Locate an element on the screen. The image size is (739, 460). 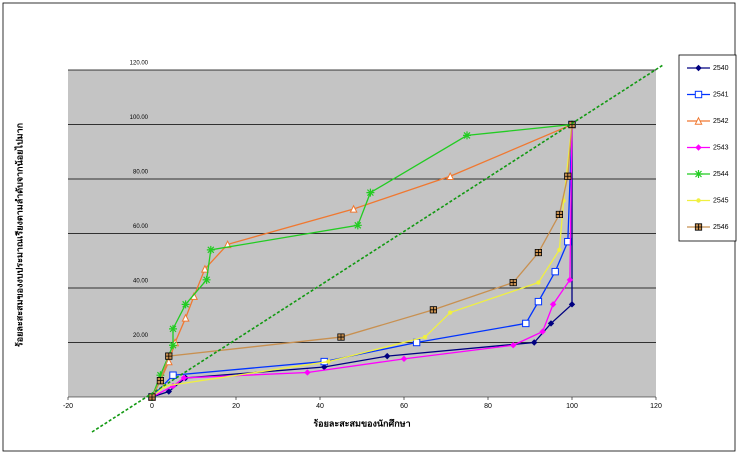
x-tick-label: -20 is located at coordinates (68, 406).